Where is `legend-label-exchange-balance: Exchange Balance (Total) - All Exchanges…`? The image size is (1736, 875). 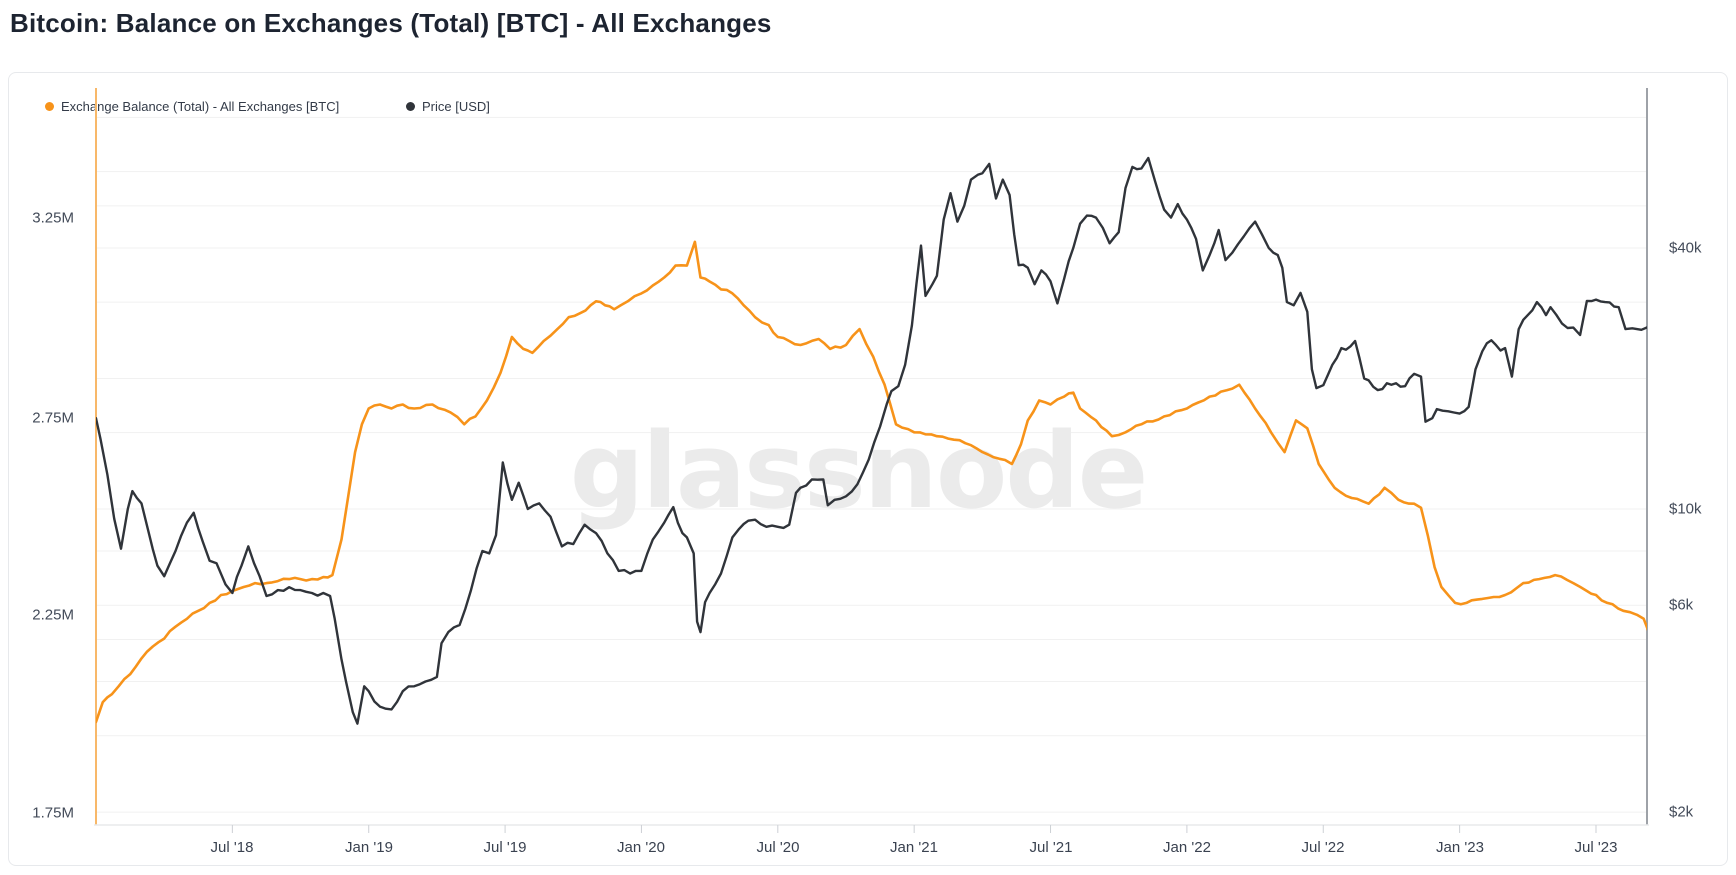 legend-label-exchange-balance: Exchange Balance (Total) - All Exchanges… is located at coordinates (200, 106).